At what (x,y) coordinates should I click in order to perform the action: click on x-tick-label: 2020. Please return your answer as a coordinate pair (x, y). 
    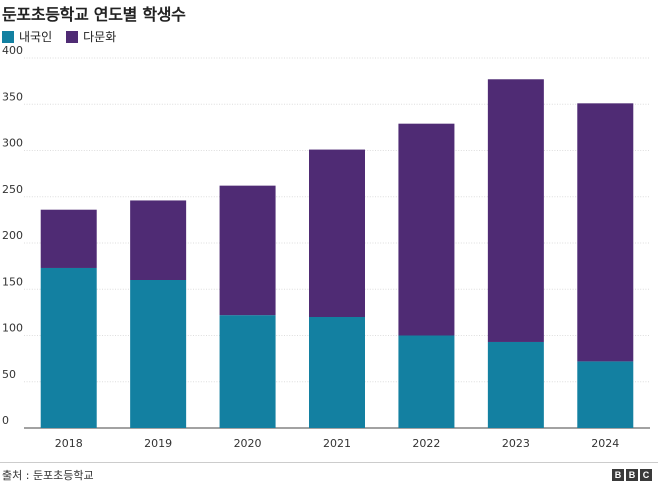
    Looking at the image, I should click on (248, 443).